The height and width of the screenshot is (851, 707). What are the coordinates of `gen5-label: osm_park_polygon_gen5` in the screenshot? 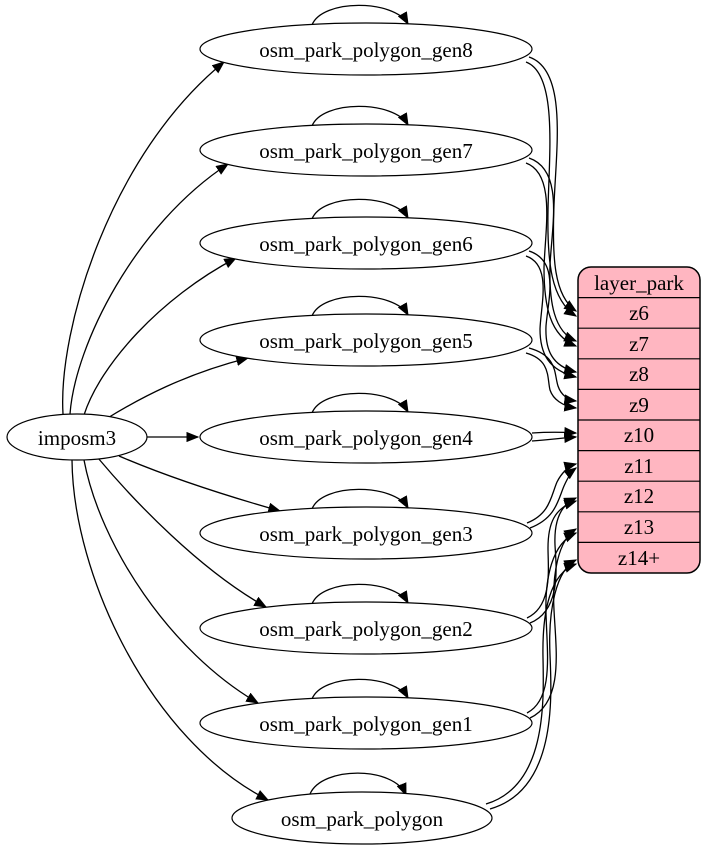 It's located at (365, 341).